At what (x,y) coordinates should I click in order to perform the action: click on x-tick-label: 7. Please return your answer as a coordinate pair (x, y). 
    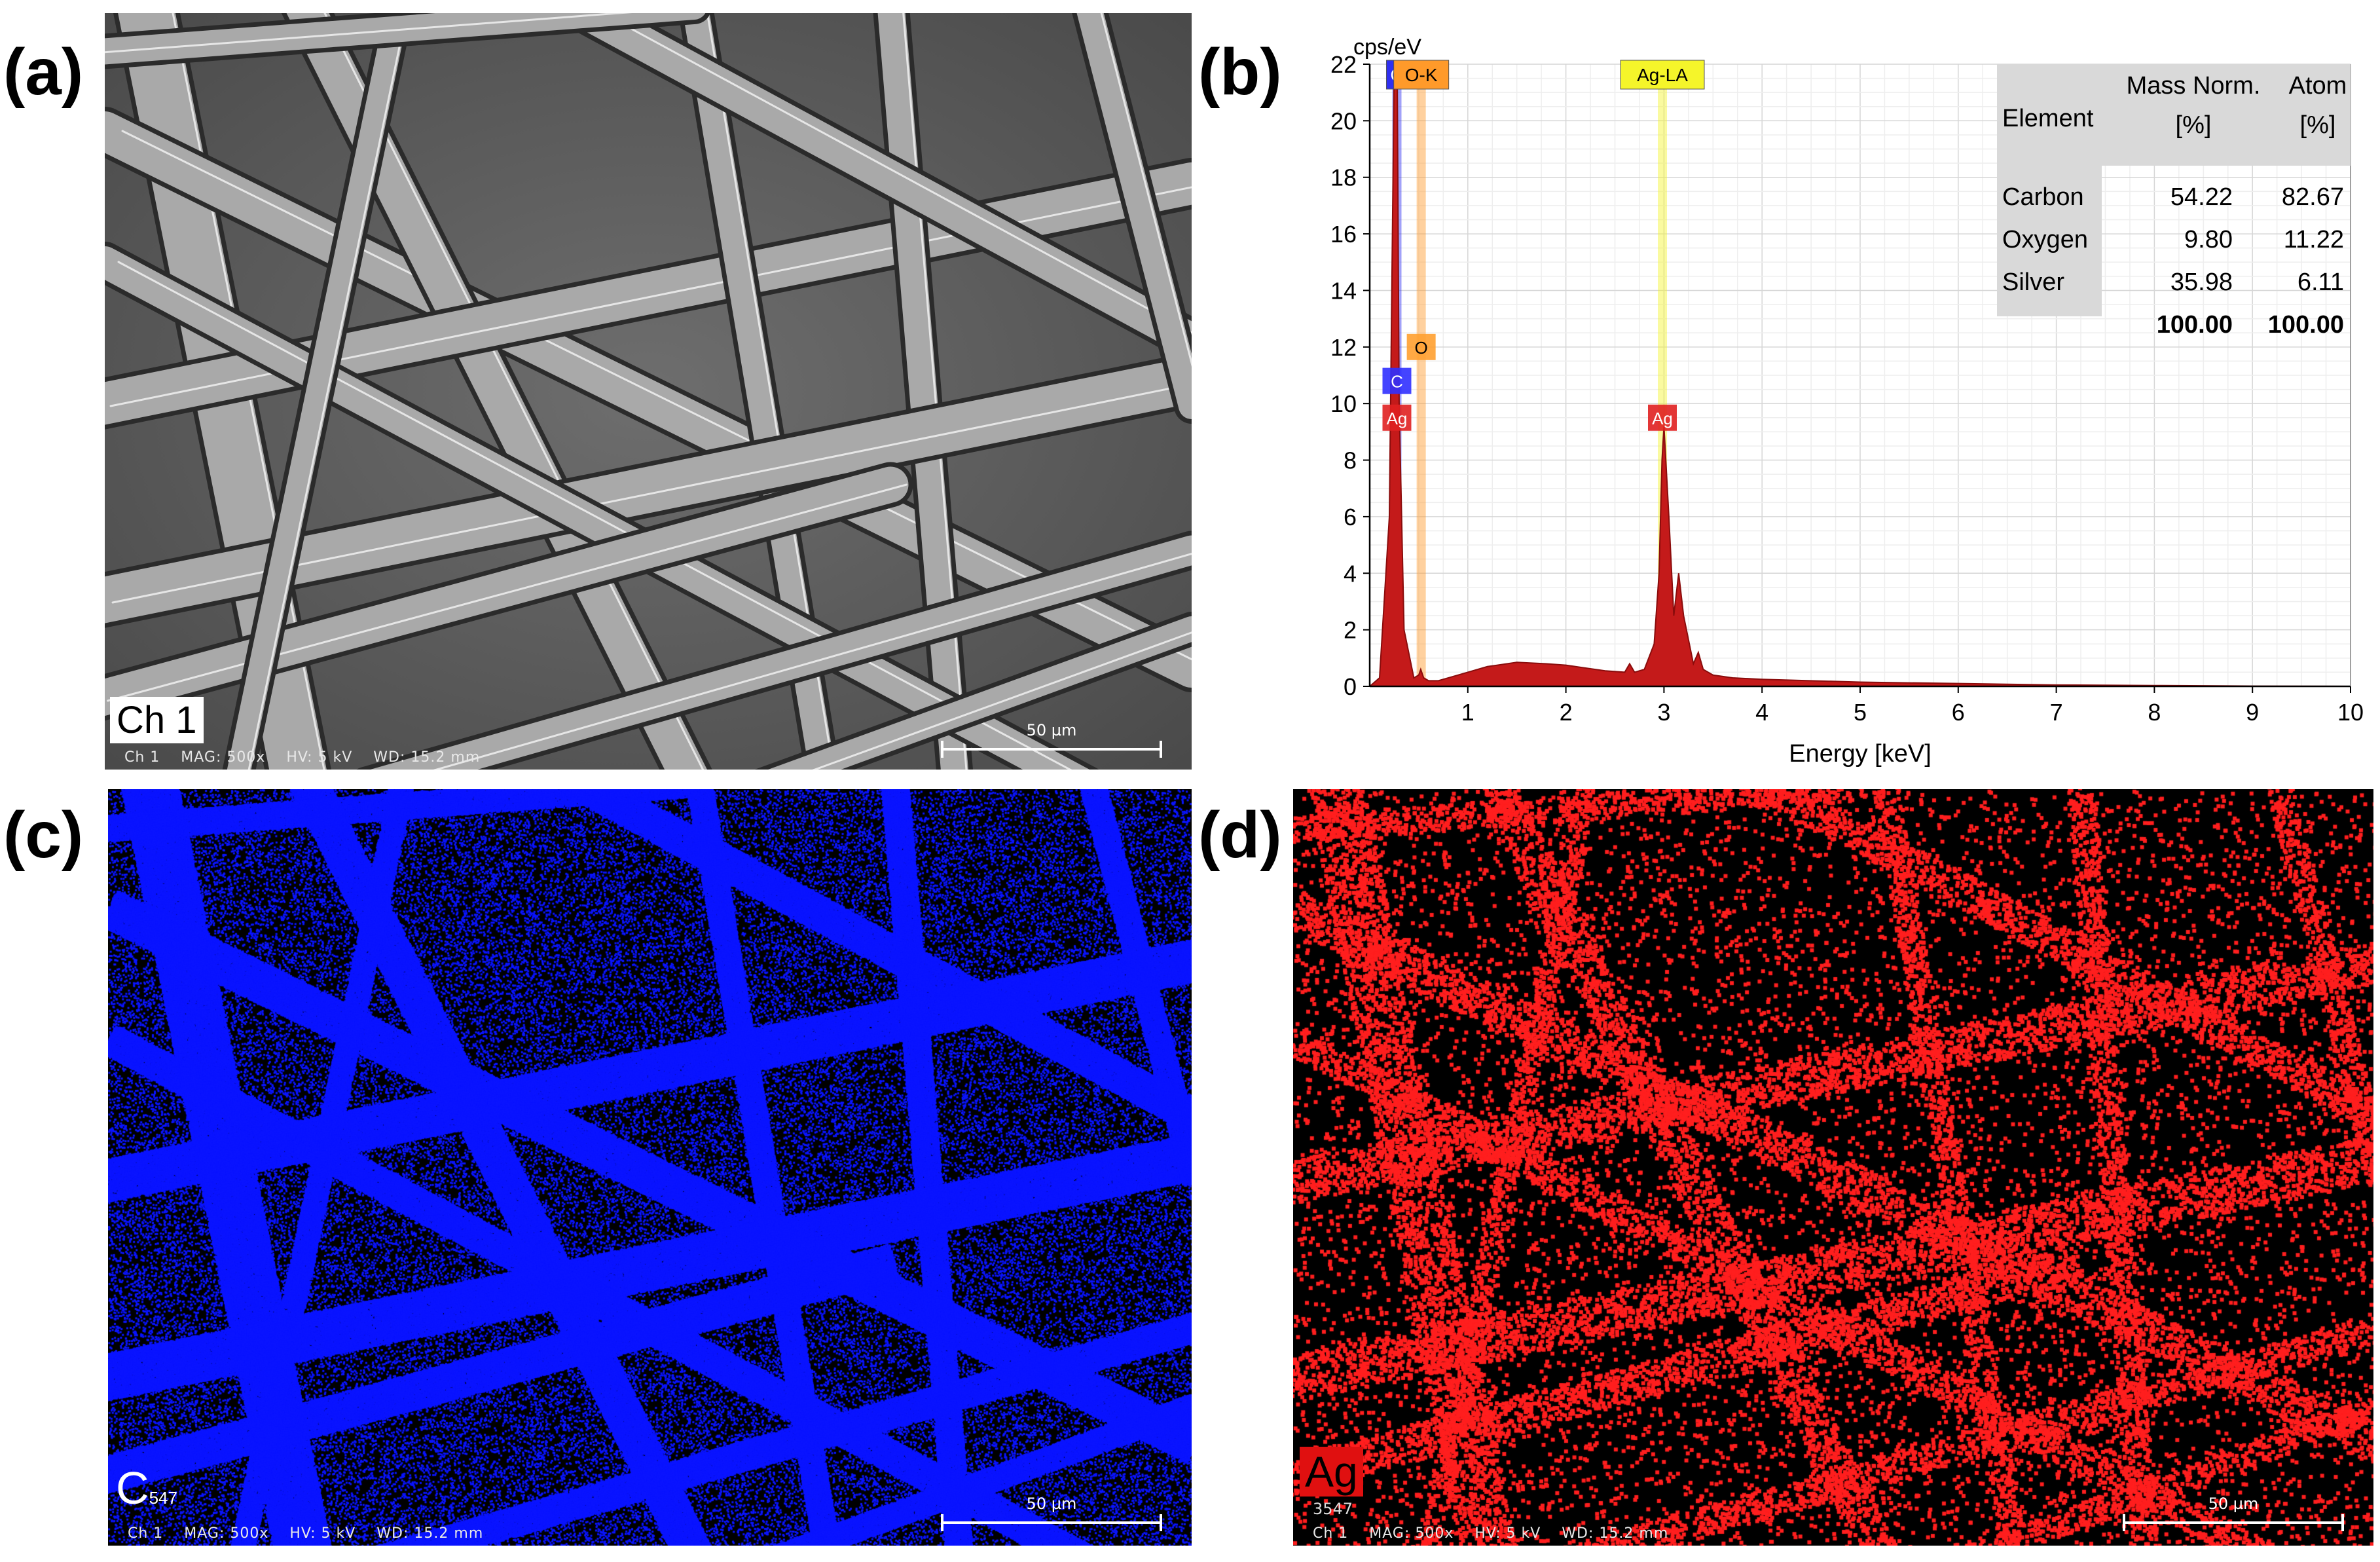
    Looking at the image, I should click on (2056, 713).